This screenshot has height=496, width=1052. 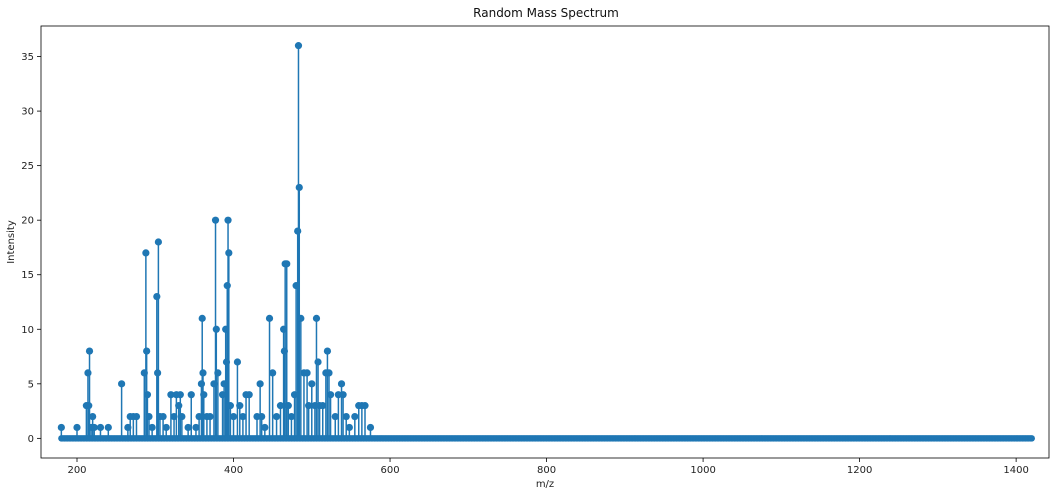 What do you see at coordinates (27, 221) in the screenshot?
I see `y-tick-label: 20` at bounding box center [27, 221].